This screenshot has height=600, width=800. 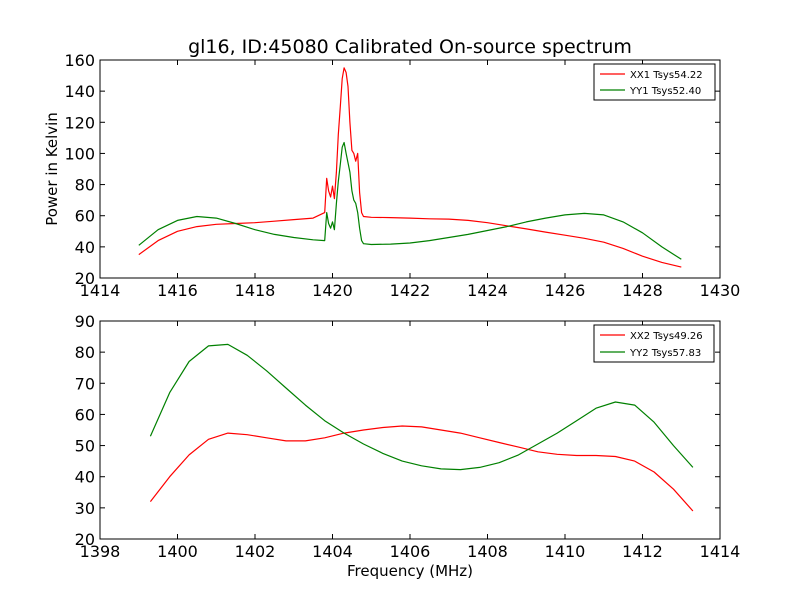 What do you see at coordinates (85, 446) in the screenshot?
I see `bottom-y-tick-label: 50` at bounding box center [85, 446].